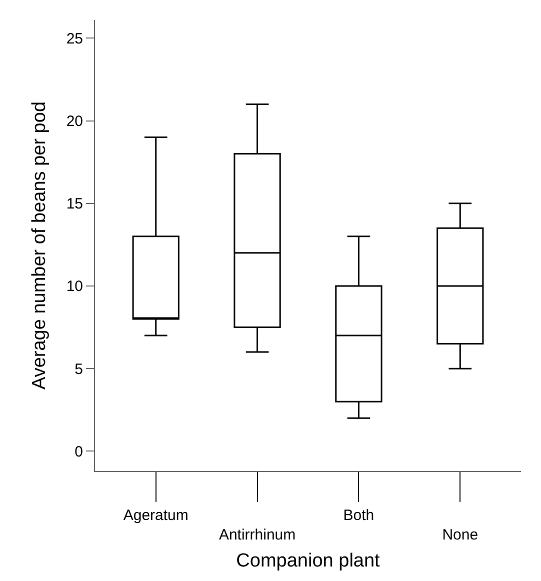 The width and height of the screenshot is (541, 581). Describe the element at coordinates (78, 369) in the screenshot. I see `y-tick-label: 5` at that location.